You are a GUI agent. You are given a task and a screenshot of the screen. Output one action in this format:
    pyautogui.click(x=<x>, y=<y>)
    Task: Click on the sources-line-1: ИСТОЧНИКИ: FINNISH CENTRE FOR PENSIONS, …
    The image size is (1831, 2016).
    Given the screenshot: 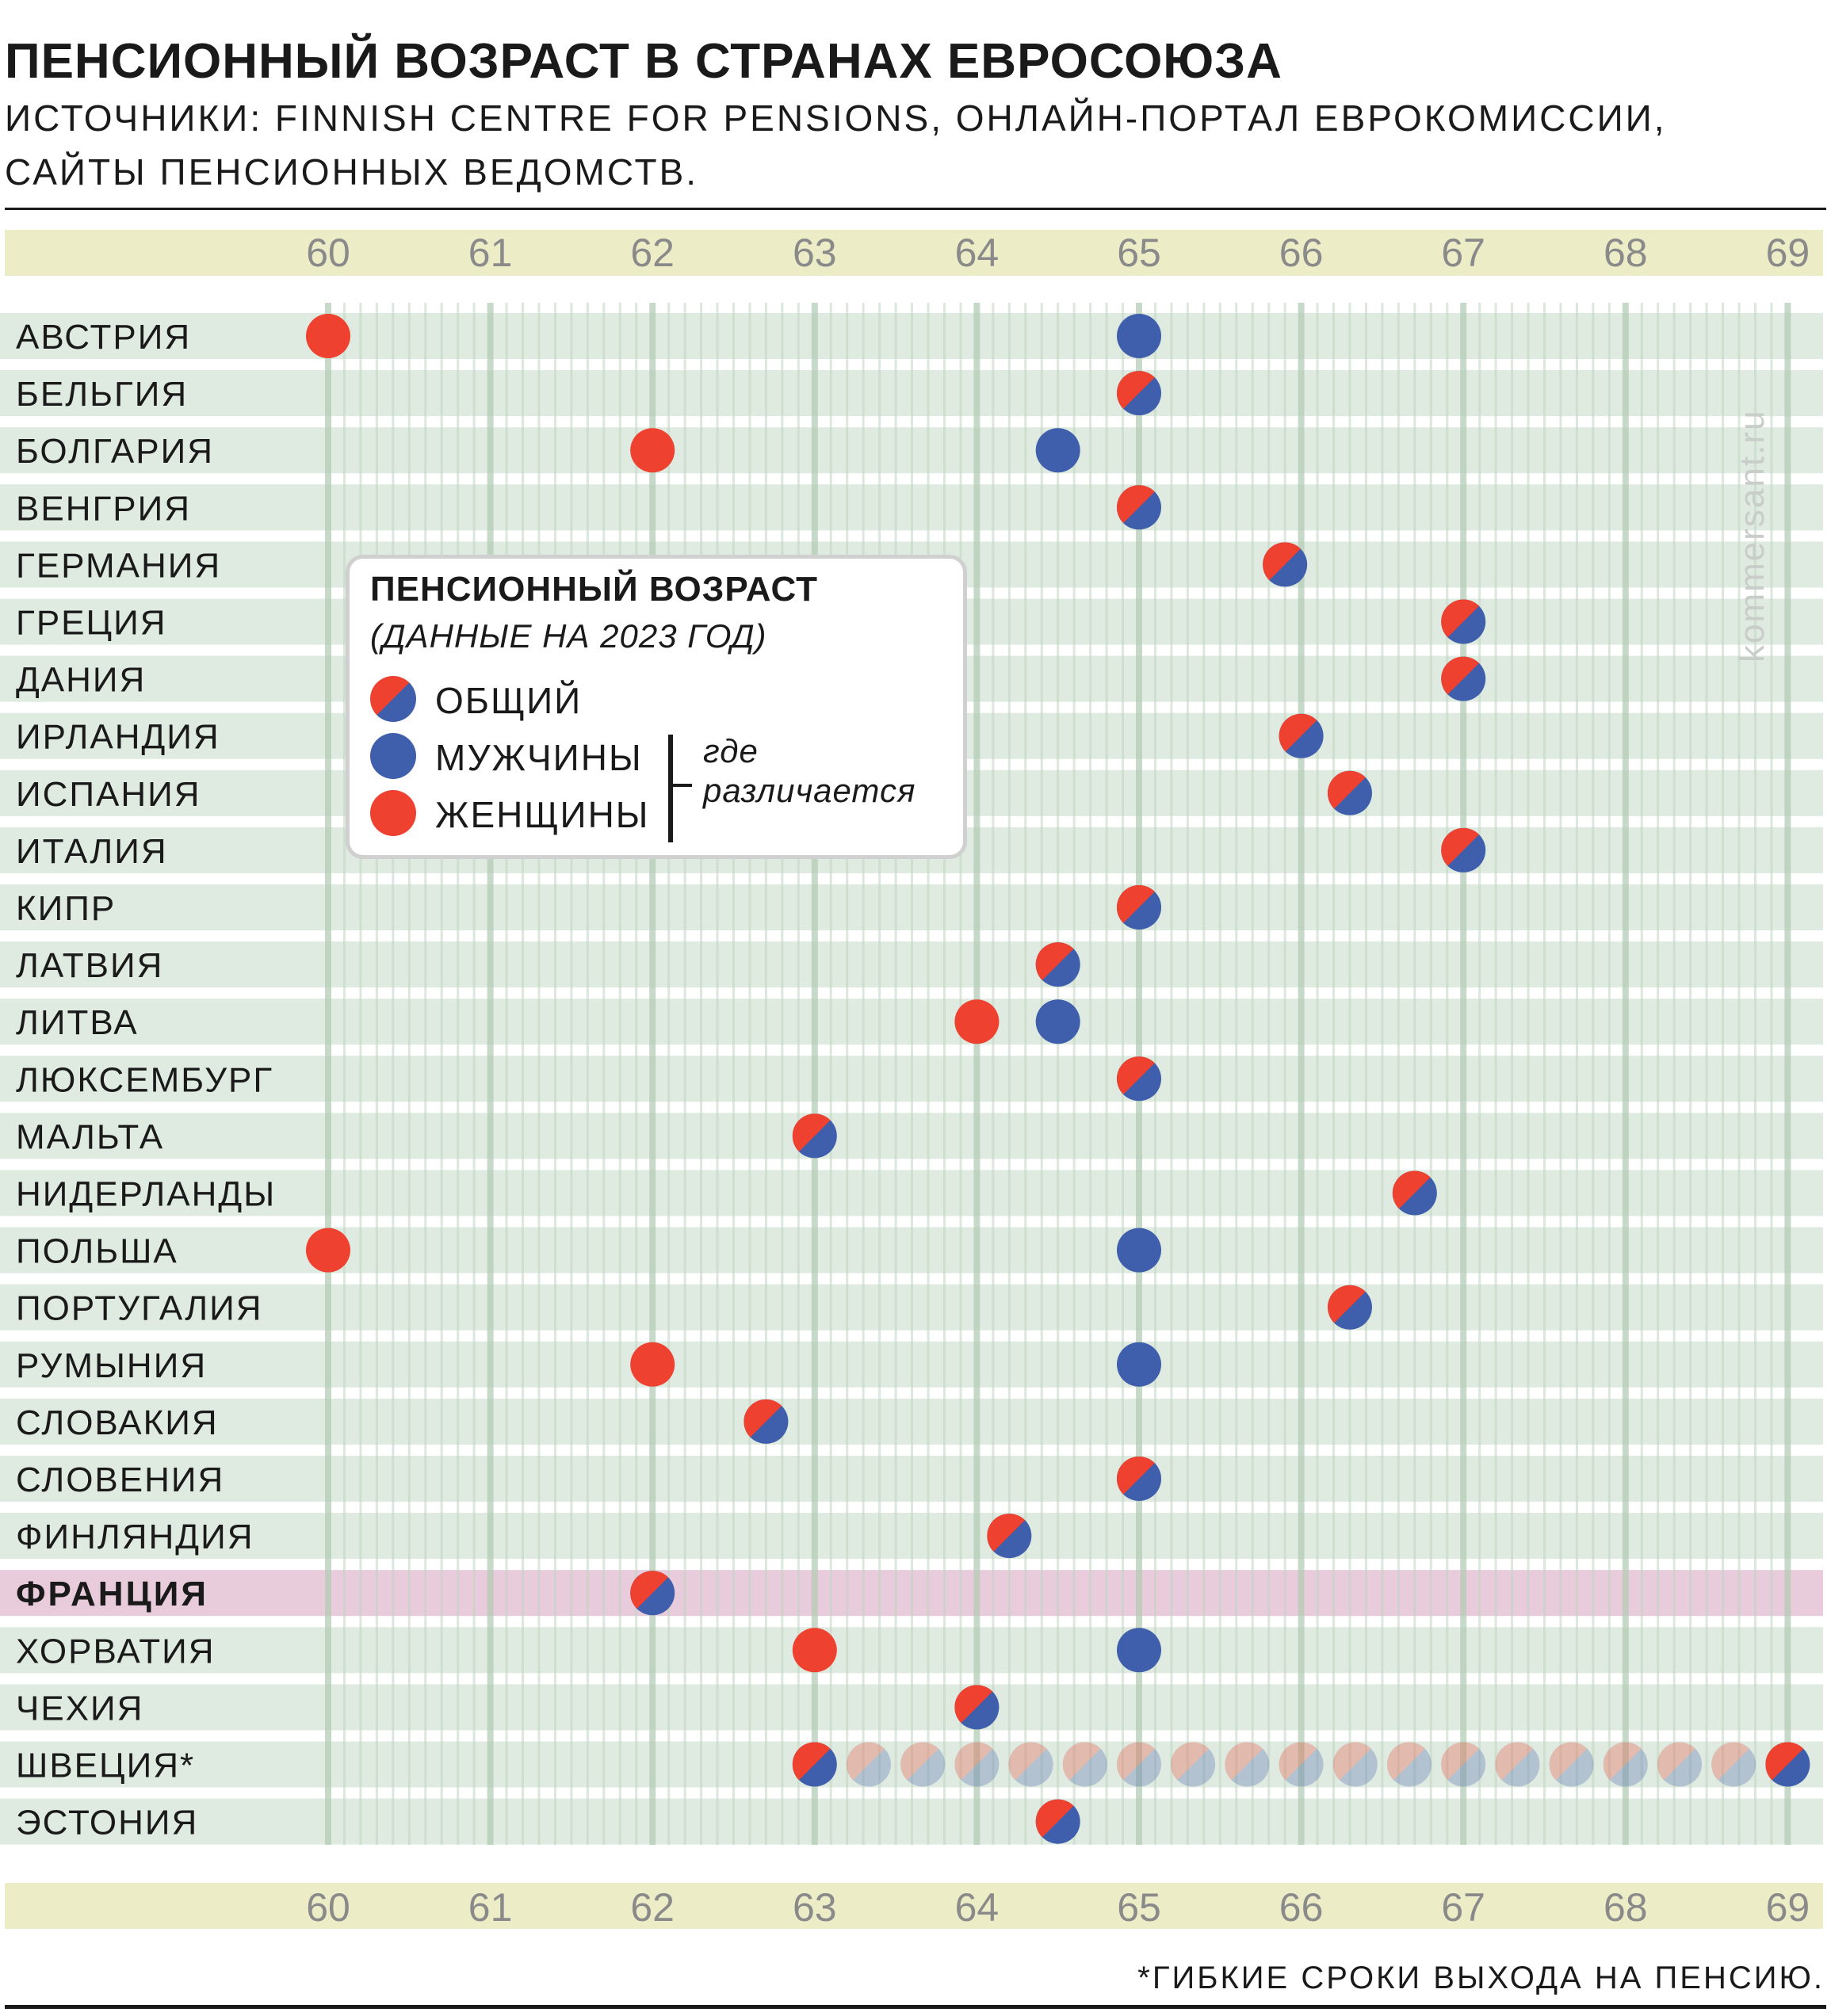 What is the action you would take?
    pyautogui.click(x=836, y=118)
    